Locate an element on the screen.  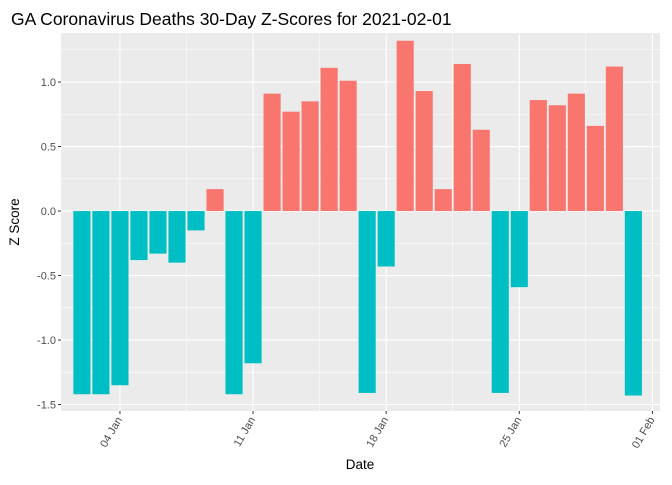
y-tick-label: -1.0 is located at coordinates (46, 341).